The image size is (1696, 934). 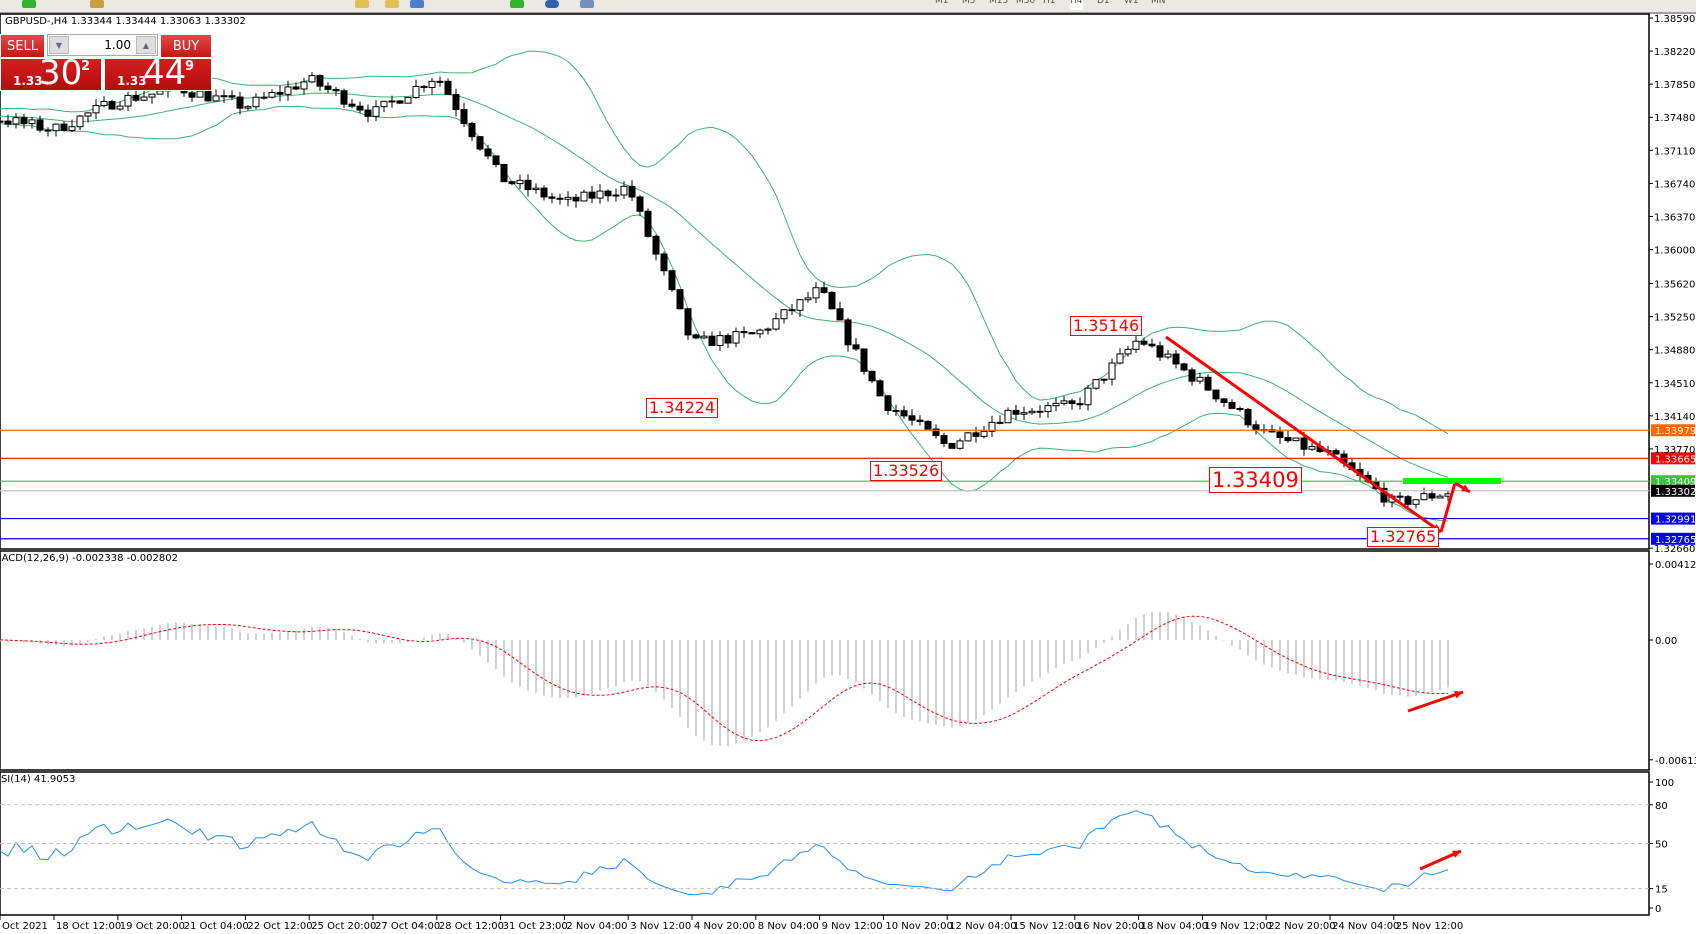 What do you see at coordinates (1046, 926) in the screenshot?
I see `time-label: 15 Nov 12:00` at bounding box center [1046, 926].